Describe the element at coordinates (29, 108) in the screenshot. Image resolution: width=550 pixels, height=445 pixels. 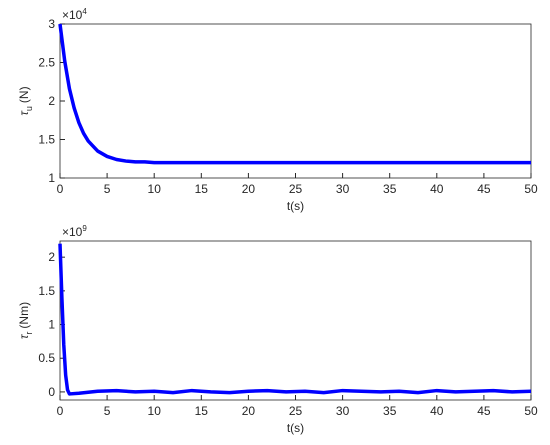
I see `y-label-subscript: u` at that location.